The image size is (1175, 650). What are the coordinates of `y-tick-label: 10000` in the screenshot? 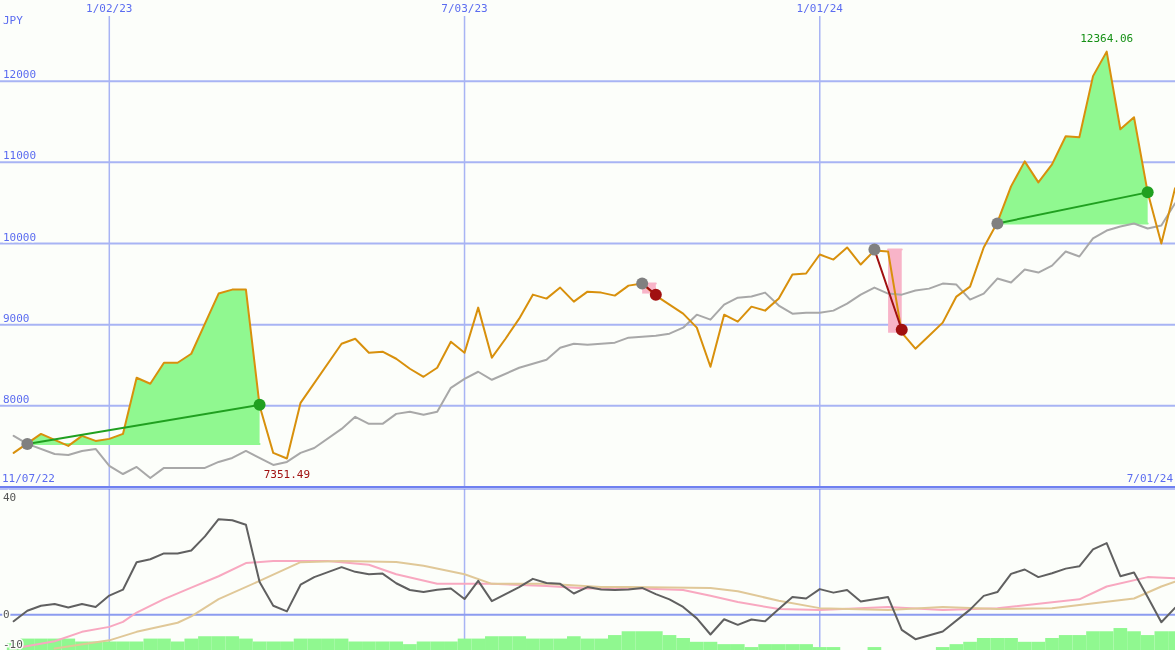 It's located at (20, 237).